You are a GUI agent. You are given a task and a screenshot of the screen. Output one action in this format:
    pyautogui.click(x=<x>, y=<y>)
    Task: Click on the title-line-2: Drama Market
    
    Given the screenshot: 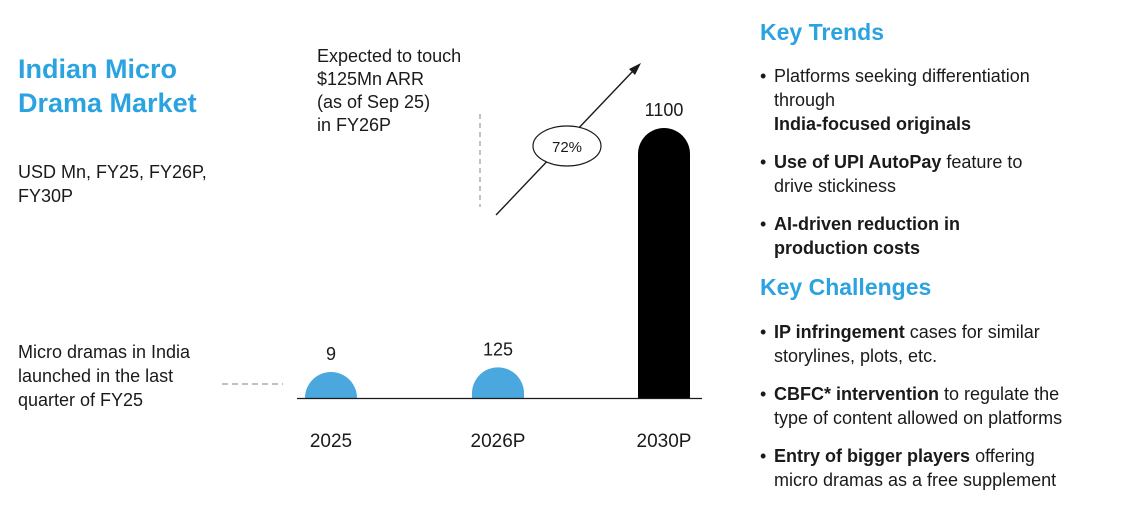 What is the action you would take?
    pyautogui.click(x=107, y=103)
    